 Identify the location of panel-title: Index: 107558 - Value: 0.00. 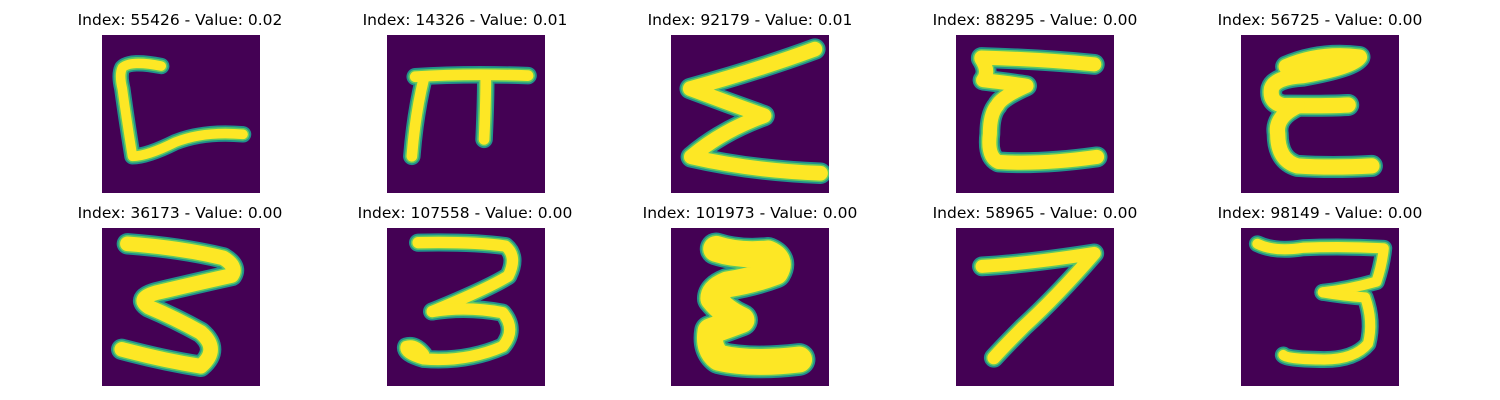
(465, 213).